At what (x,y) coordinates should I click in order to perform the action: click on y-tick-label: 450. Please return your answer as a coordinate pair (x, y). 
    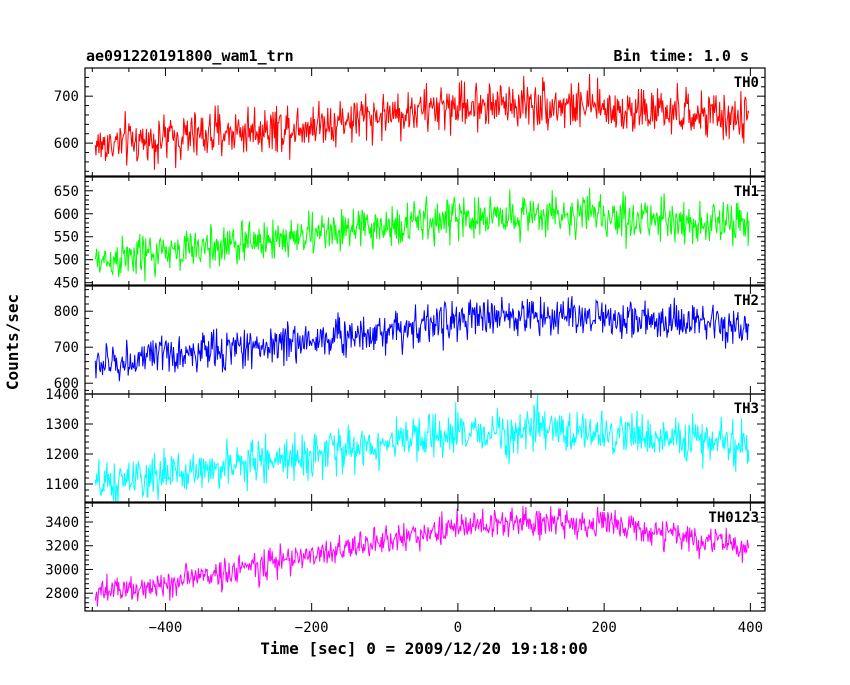
    Looking at the image, I should click on (66, 284).